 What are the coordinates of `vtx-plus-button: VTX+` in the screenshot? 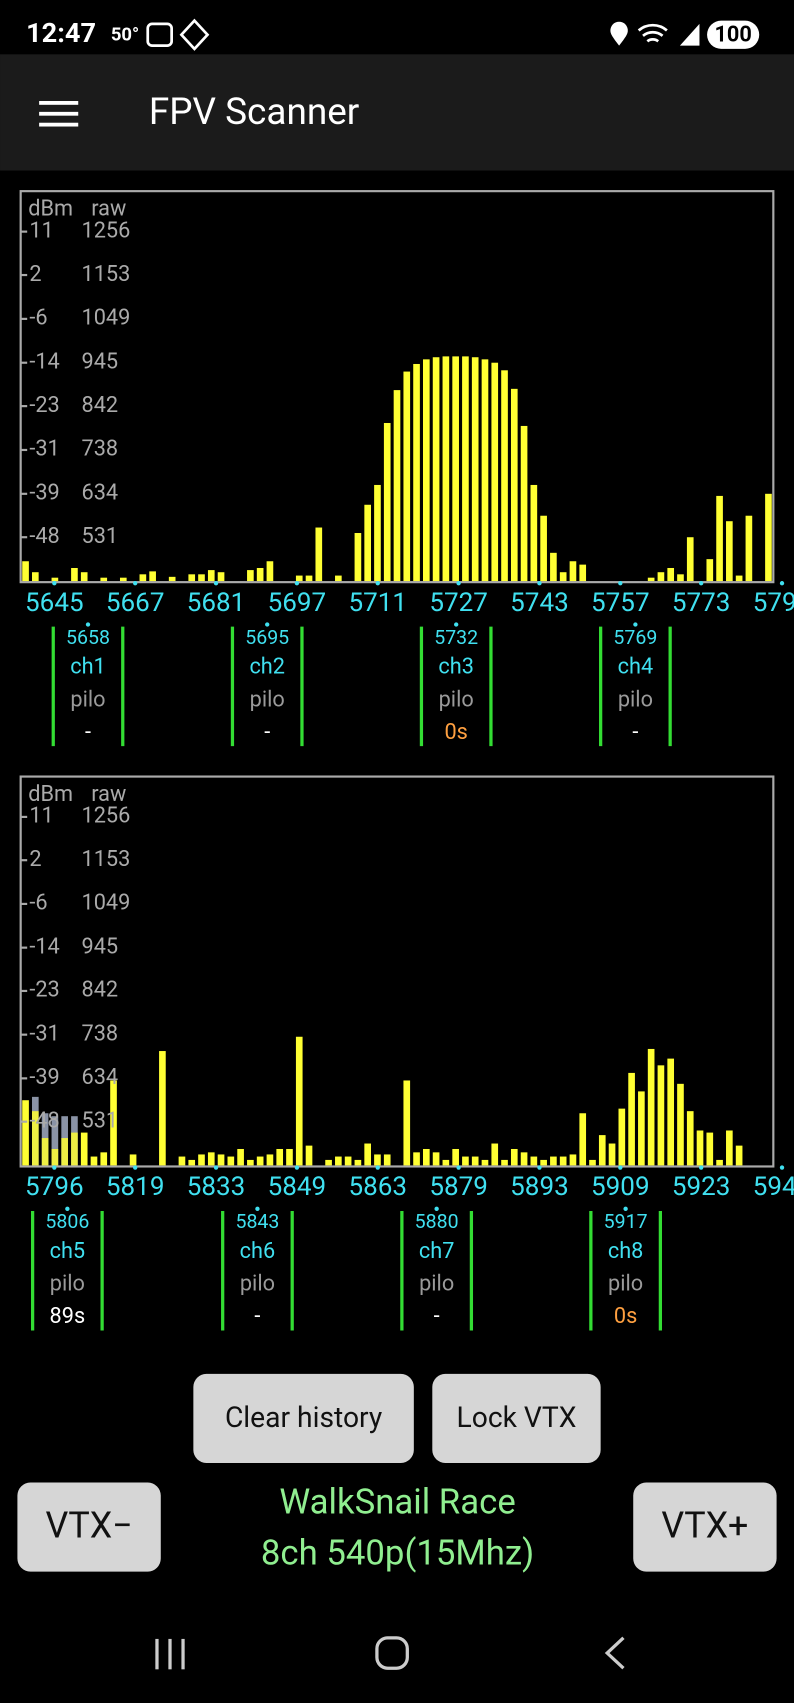 It's located at (705, 1527).